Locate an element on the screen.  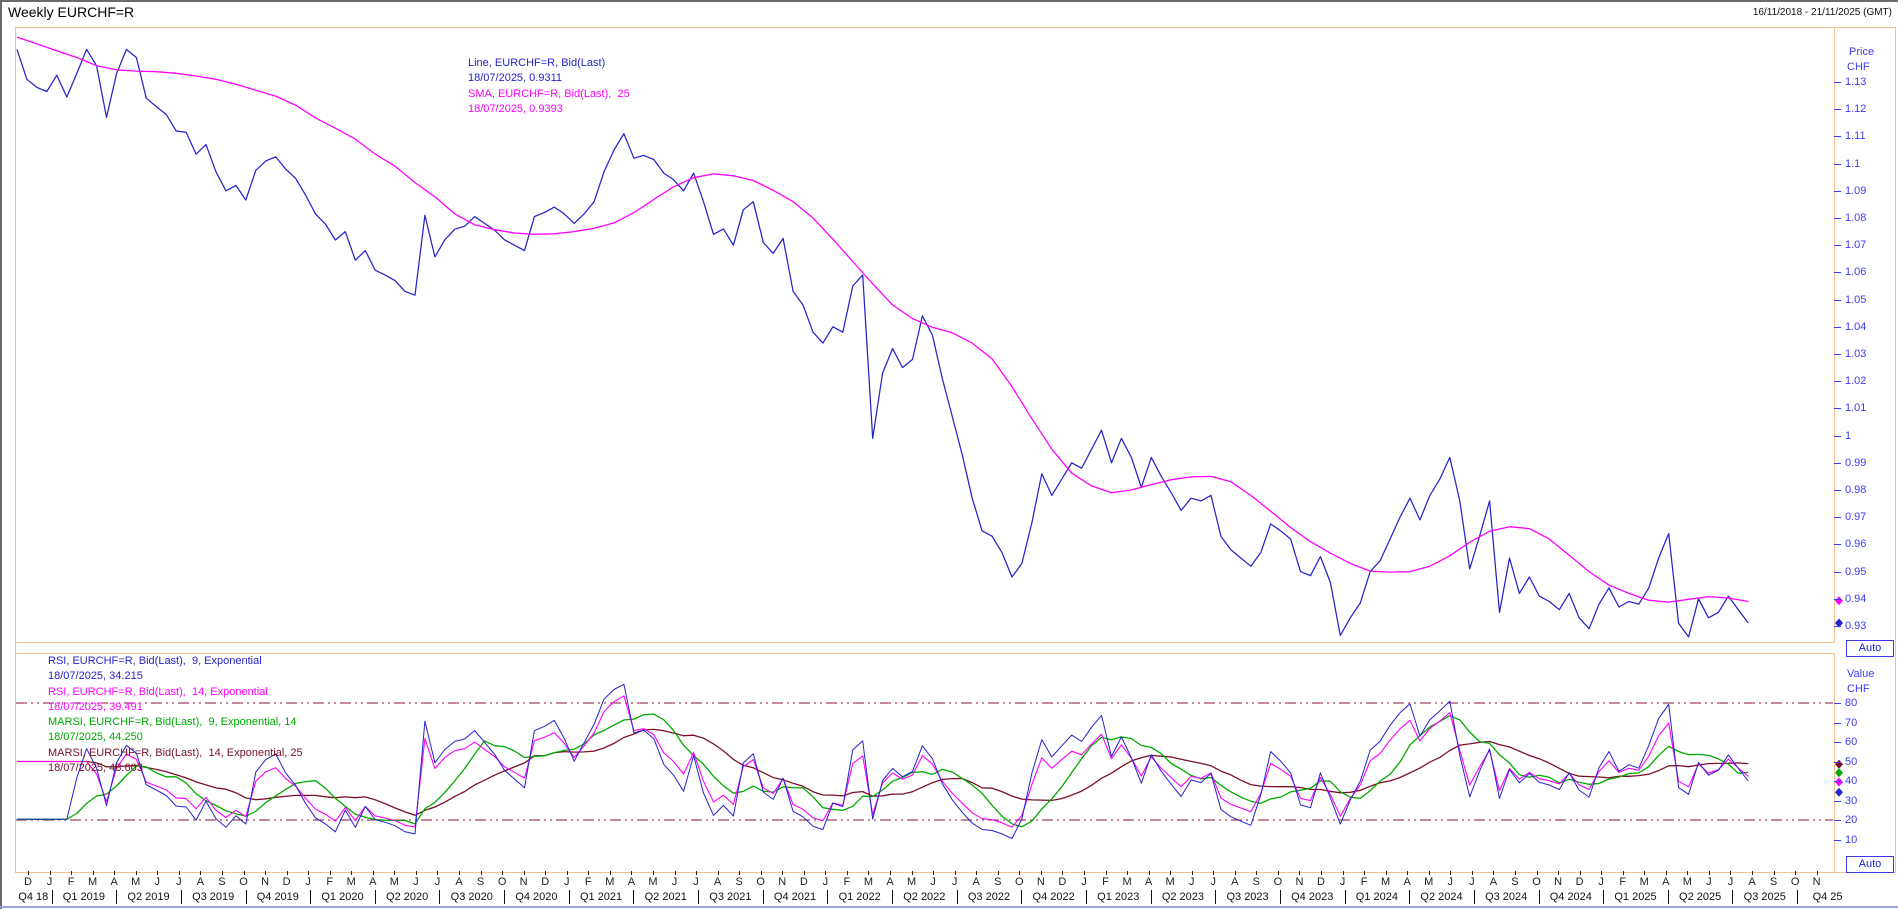
quarter-label: Q4 2020 is located at coordinates (536, 897).